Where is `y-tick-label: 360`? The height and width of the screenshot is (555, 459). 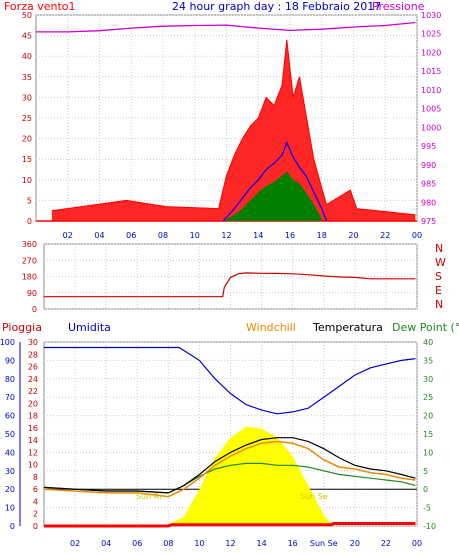
y-tick-label: 360 is located at coordinates (29, 244).